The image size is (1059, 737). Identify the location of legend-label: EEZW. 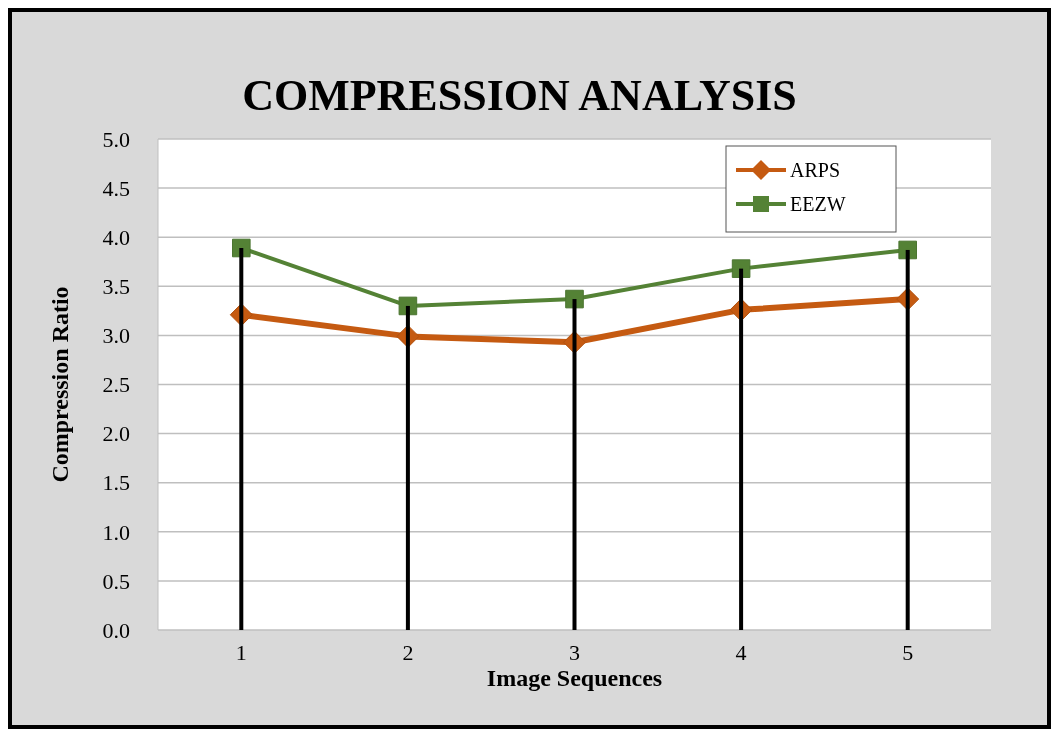
(818, 204).